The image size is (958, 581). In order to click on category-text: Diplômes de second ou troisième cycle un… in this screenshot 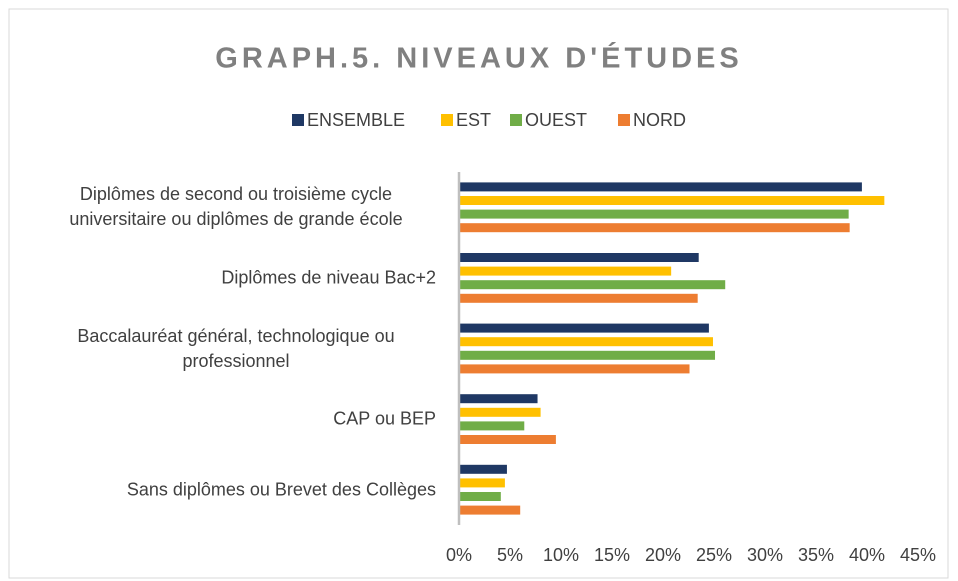, I will do `click(236, 207)`.